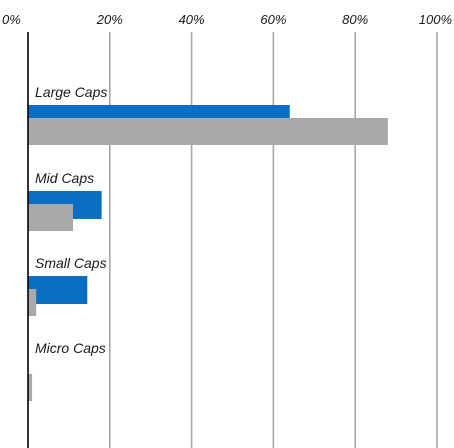  I want to click on x-tick-label: 40%, so click(192, 19).